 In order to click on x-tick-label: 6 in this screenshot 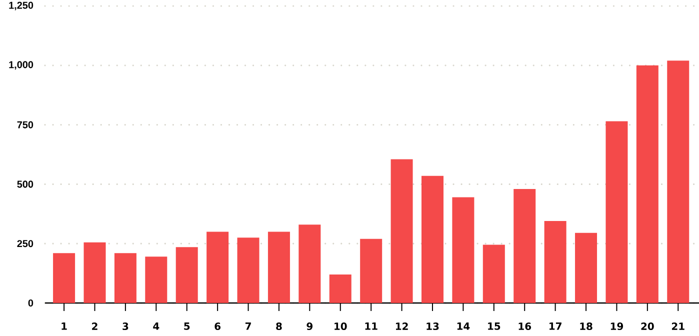, I will do `click(217, 326)`.